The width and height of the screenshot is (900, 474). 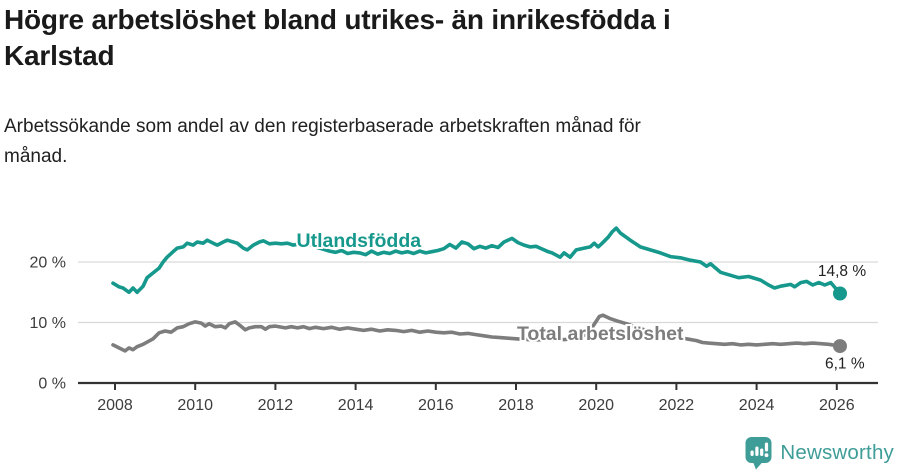 What do you see at coordinates (52, 384) in the screenshot?
I see `y-tick-label: 0 %` at bounding box center [52, 384].